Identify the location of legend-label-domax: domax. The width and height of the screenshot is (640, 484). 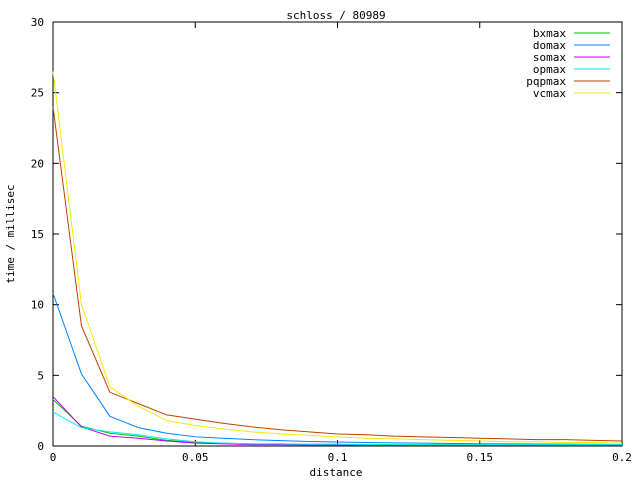
(549, 45).